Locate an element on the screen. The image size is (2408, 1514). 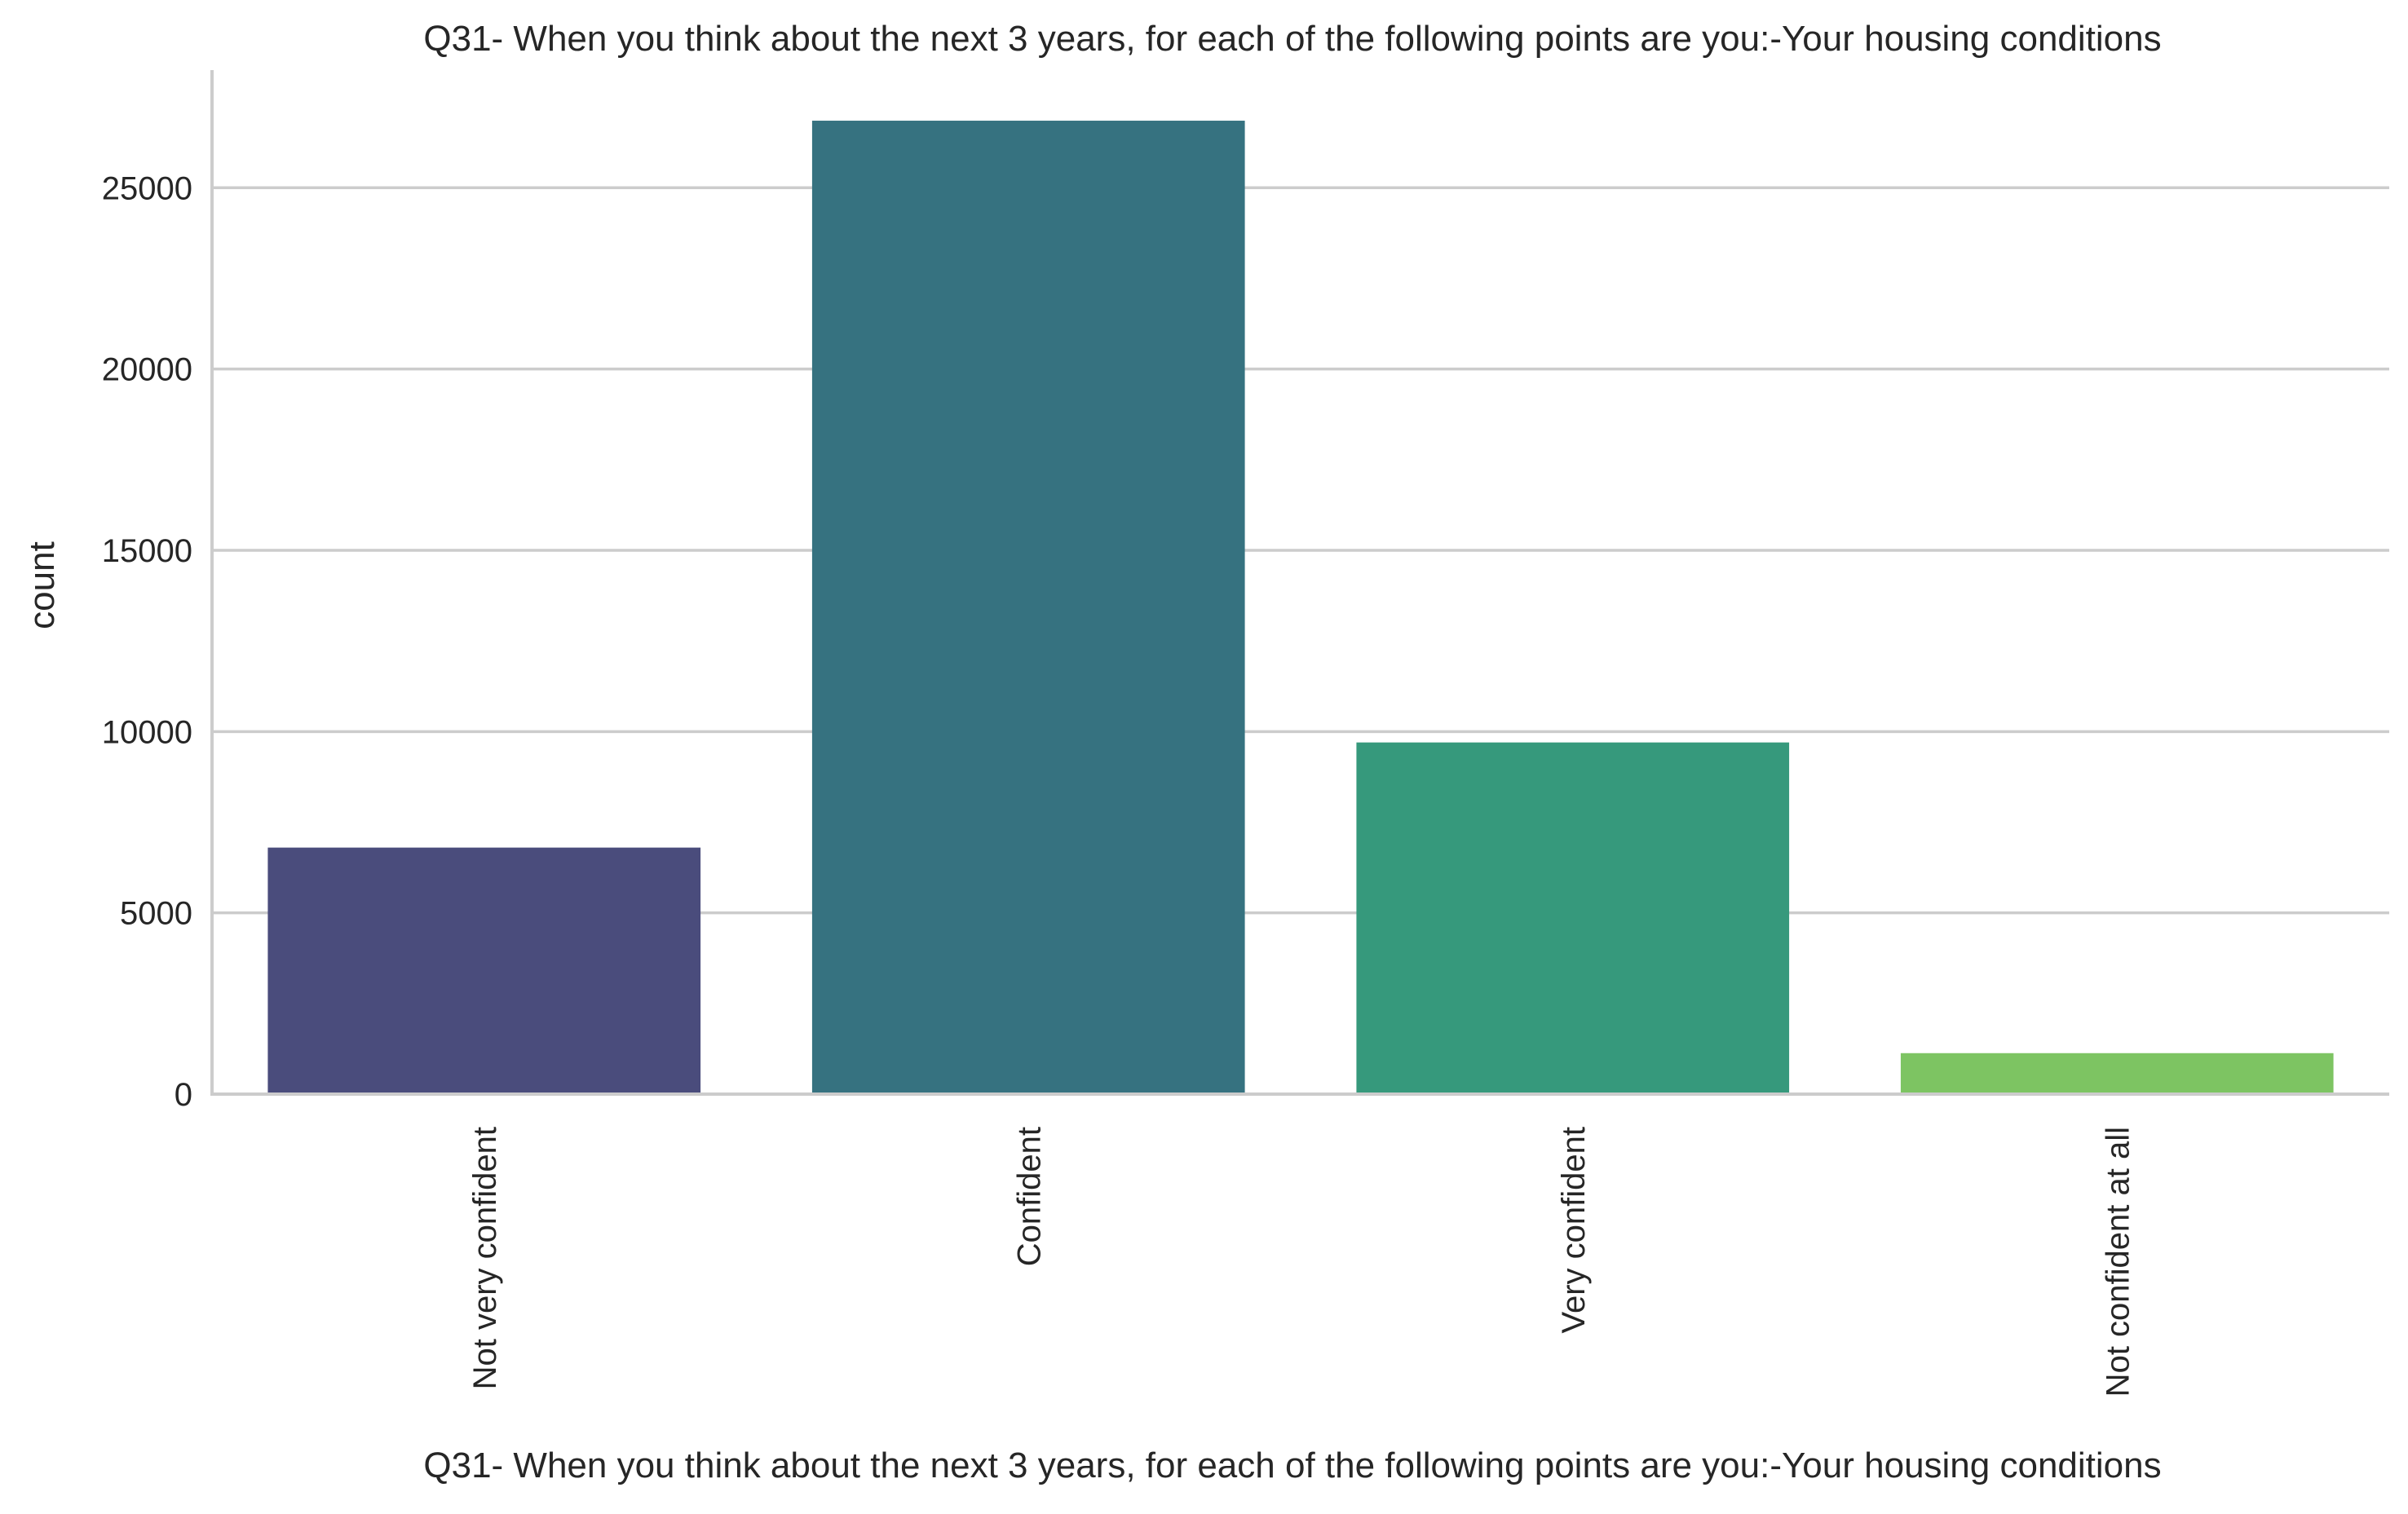
y-axis-label: count is located at coordinates (42, 585).